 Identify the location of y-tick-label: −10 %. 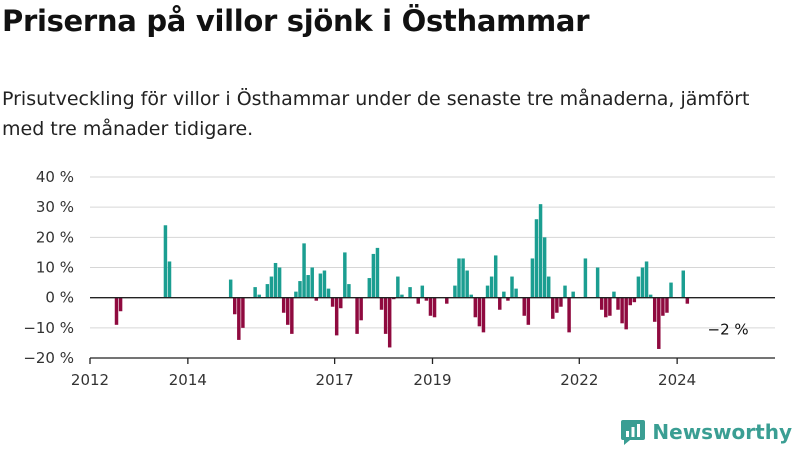
(48, 328).